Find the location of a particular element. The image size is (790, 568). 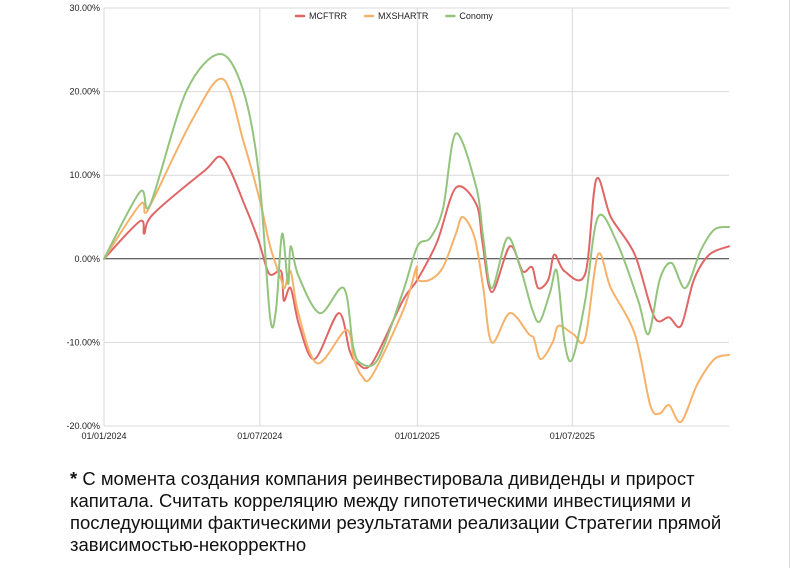

legend-label: MXSHARTR is located at coordinates (403, 16).